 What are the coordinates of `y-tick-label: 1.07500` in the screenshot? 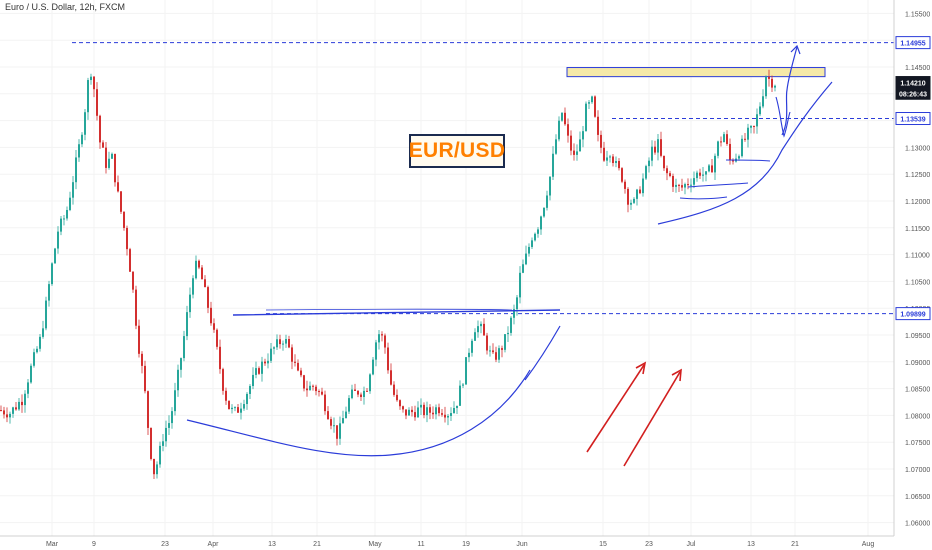 It's located at (917, 443).